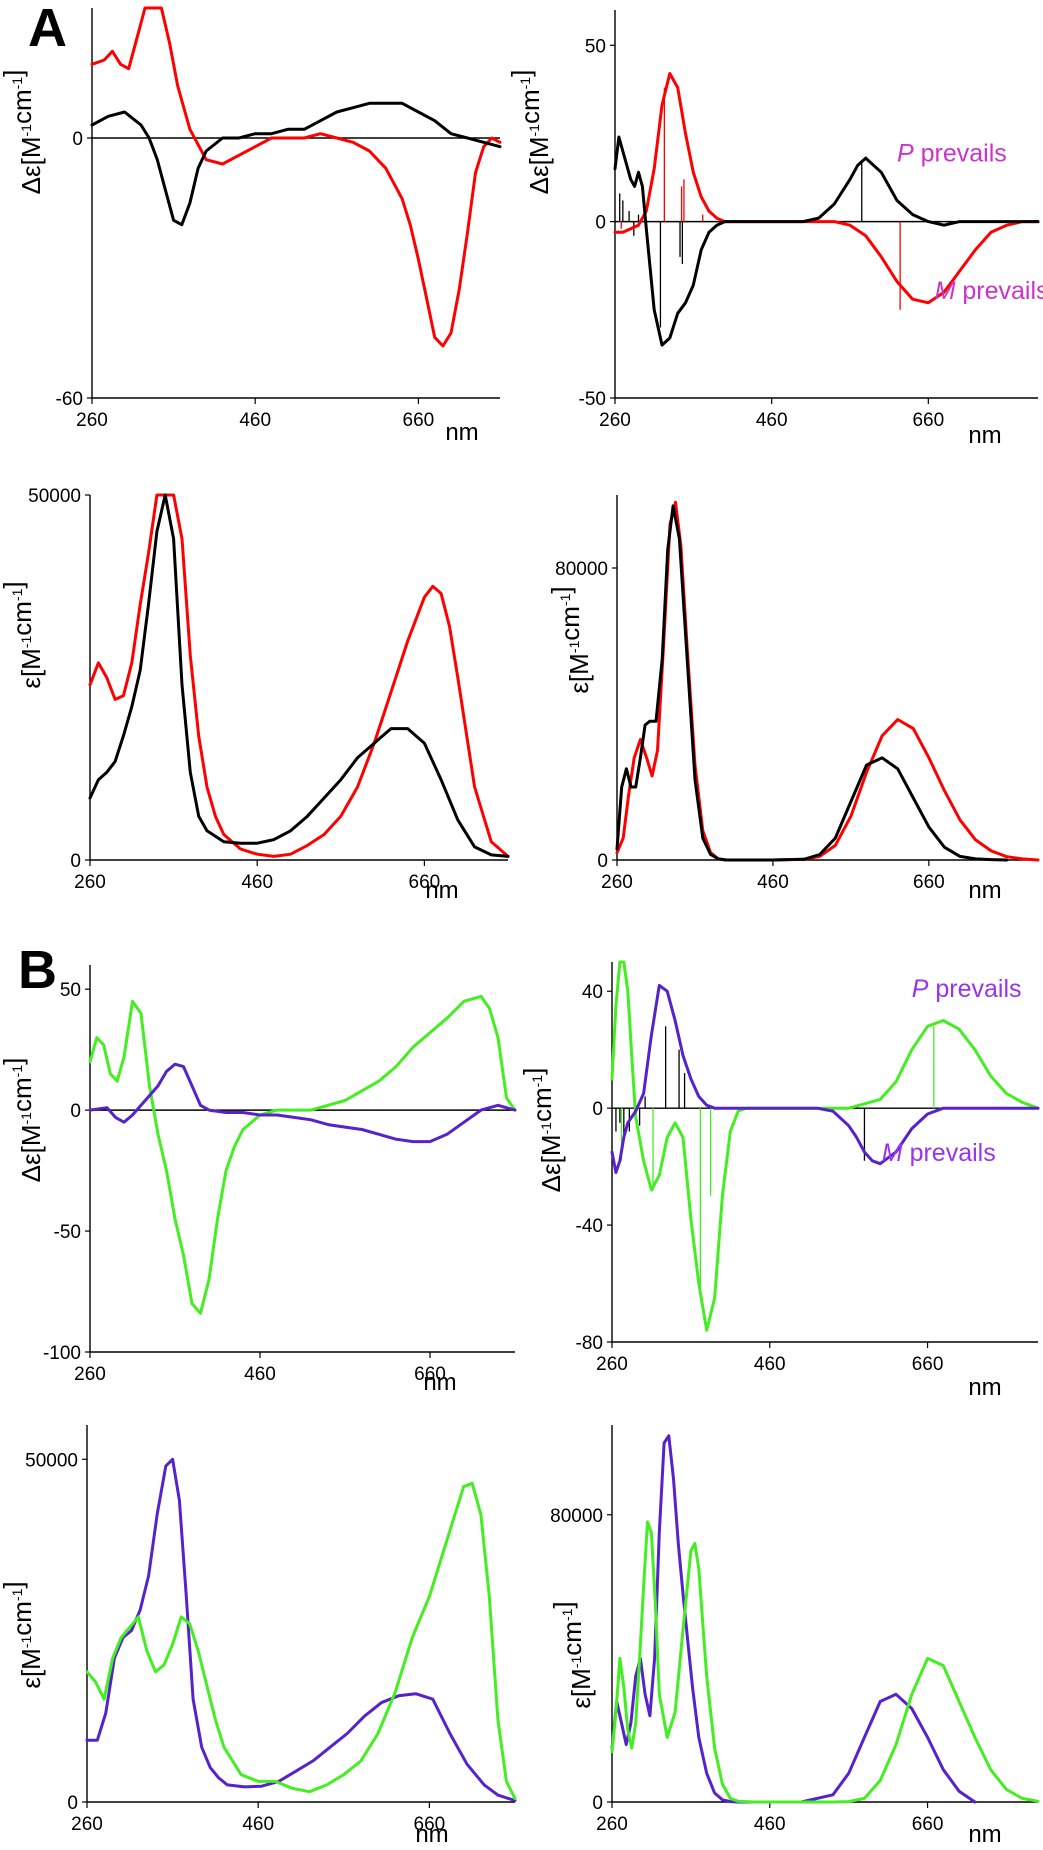  I want to click on panel-label-b: B, so click(37, 970).